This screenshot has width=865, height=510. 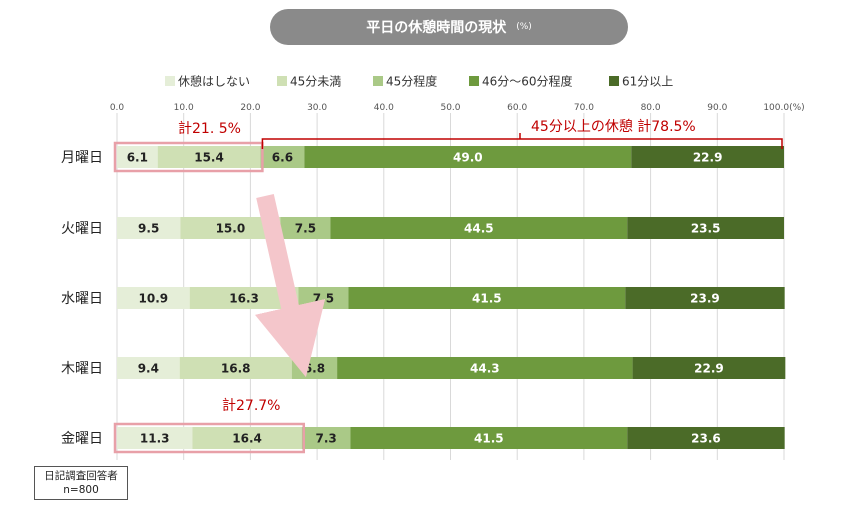 I want to click on data-label: 16.3, so click(x=244, y=299).